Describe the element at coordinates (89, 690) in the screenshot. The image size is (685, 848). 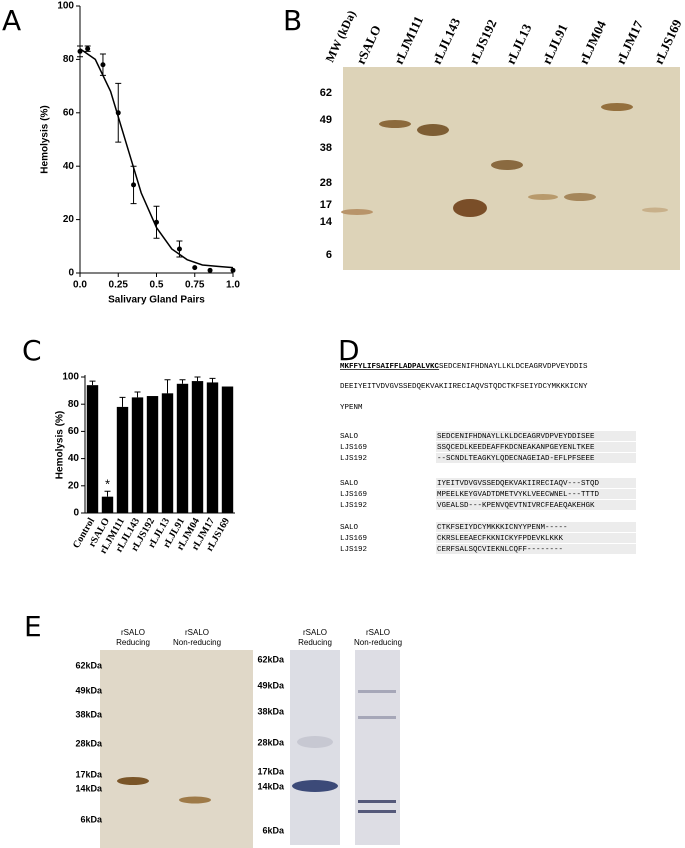
I see `marker-label: 49kDa` at that location.